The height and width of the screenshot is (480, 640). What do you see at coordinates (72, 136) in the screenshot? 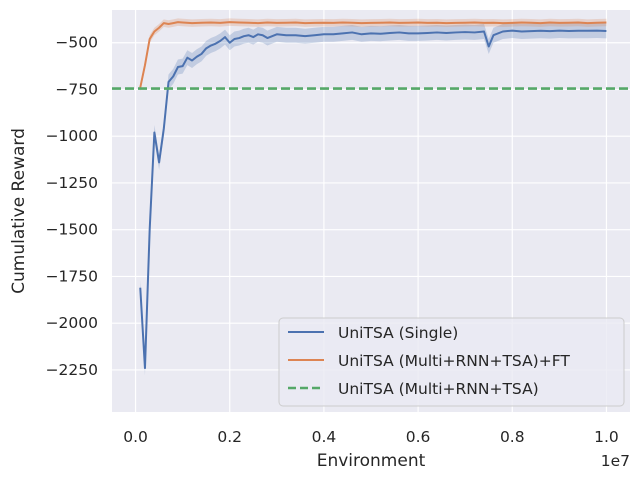
I see `y-tick-label: −1000` at bounding box center [72, 136].